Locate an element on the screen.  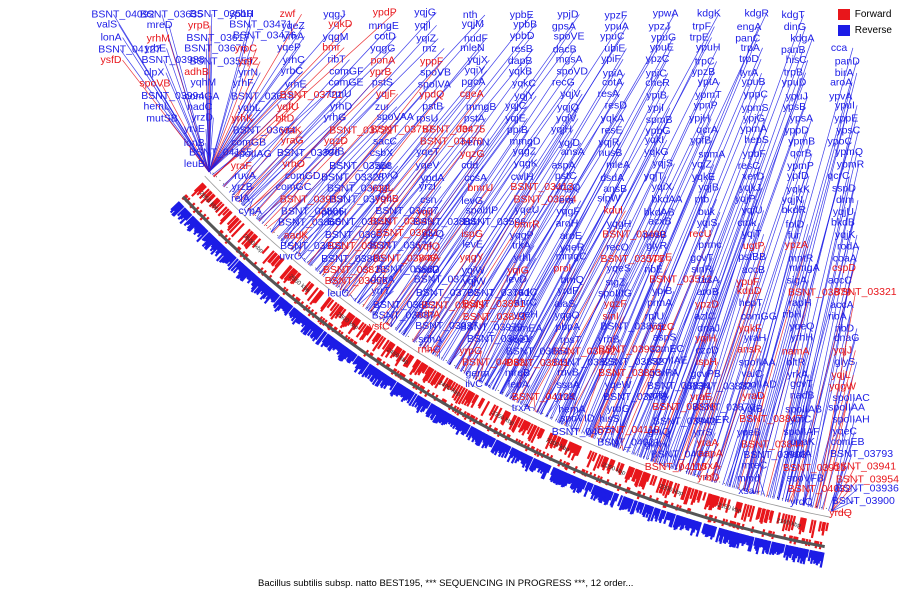
reverse-gene-label: coaA is located at coordinates (845, 258).